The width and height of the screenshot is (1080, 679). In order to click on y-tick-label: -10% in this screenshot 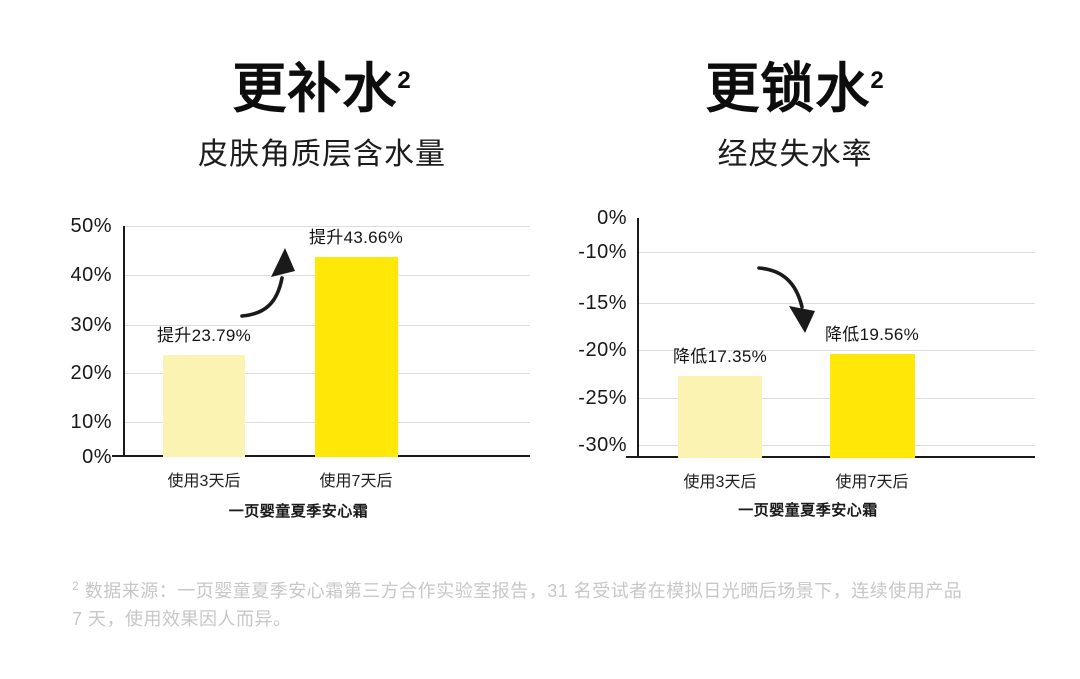, I will do `click(602, 252)`.